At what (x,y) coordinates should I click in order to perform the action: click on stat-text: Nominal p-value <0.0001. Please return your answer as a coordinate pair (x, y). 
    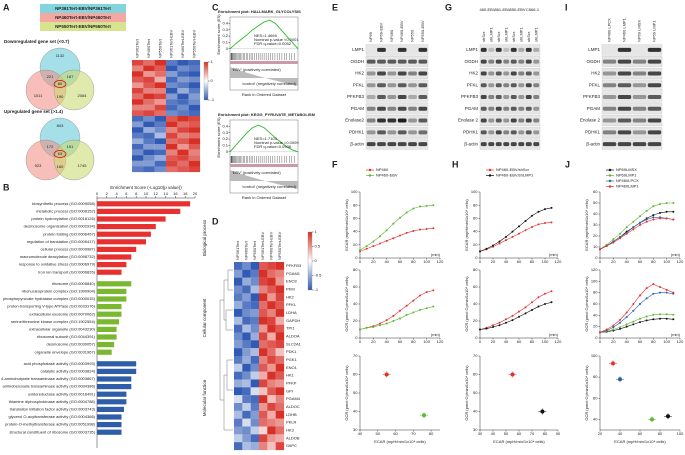
    Looking at the image, I should click on (276, 39).